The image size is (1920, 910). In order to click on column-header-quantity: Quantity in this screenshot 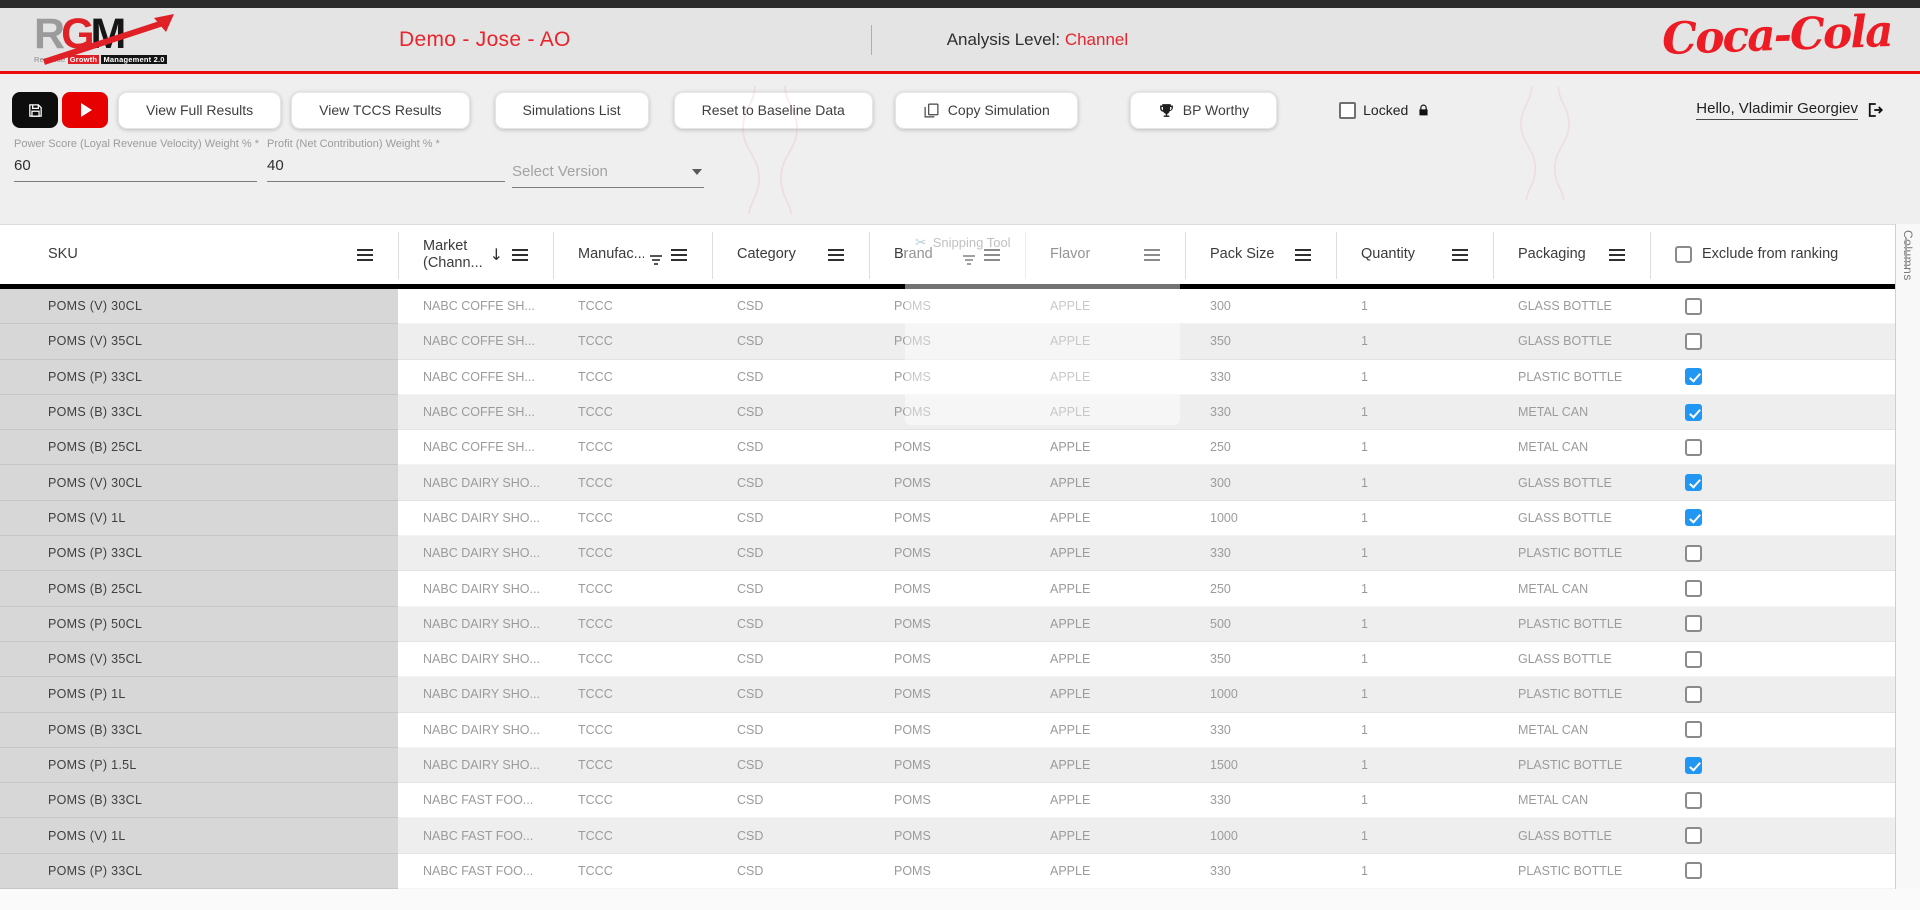, I will do `click(1414, 254)`.